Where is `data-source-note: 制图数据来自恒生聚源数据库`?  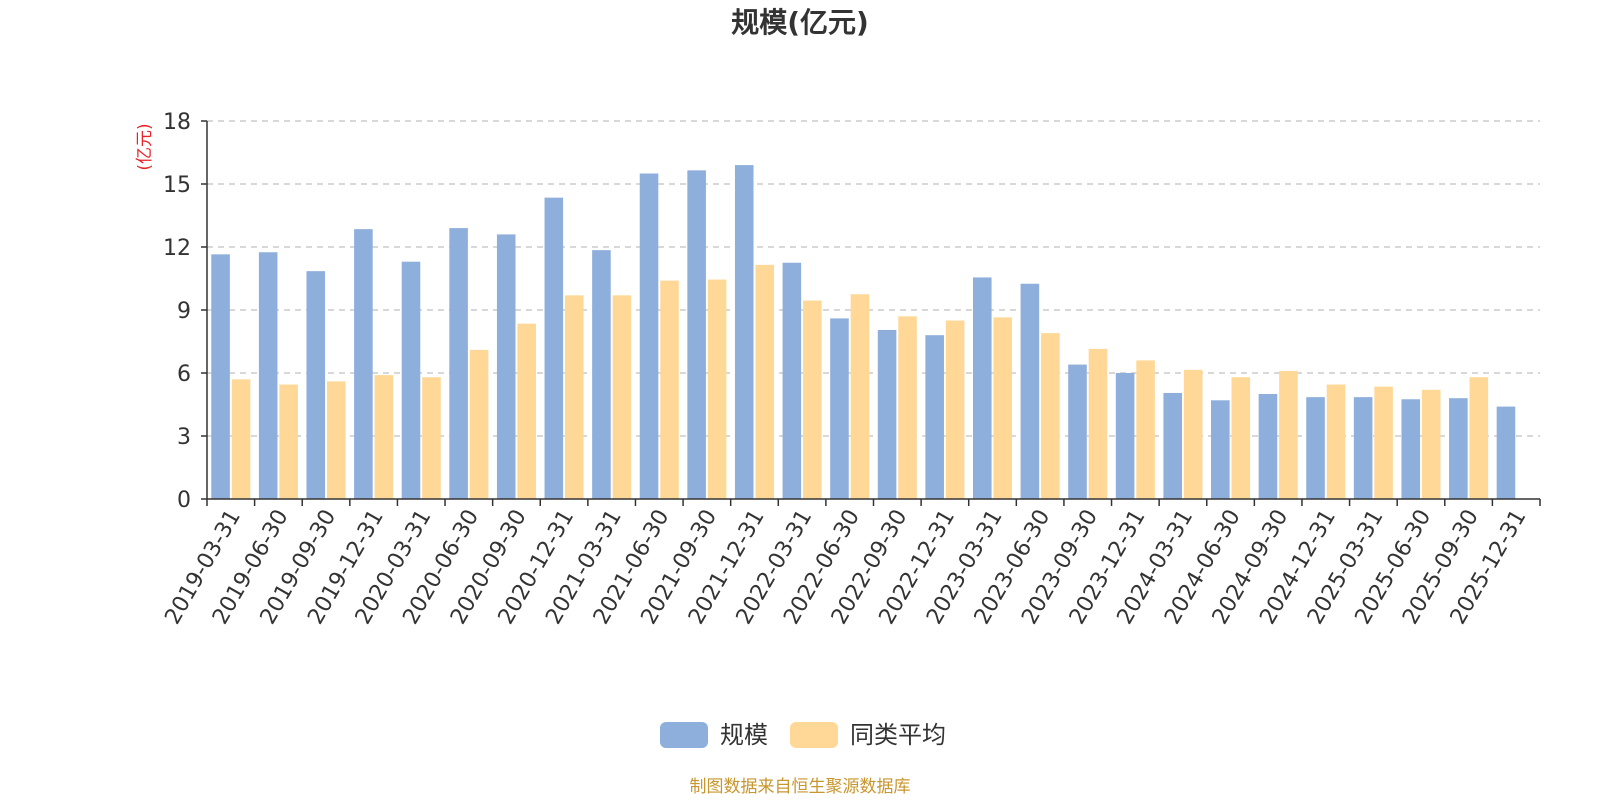
data-source-note: 制图数据来自恒生聚源数据库 is located at coordinates (800, 787).